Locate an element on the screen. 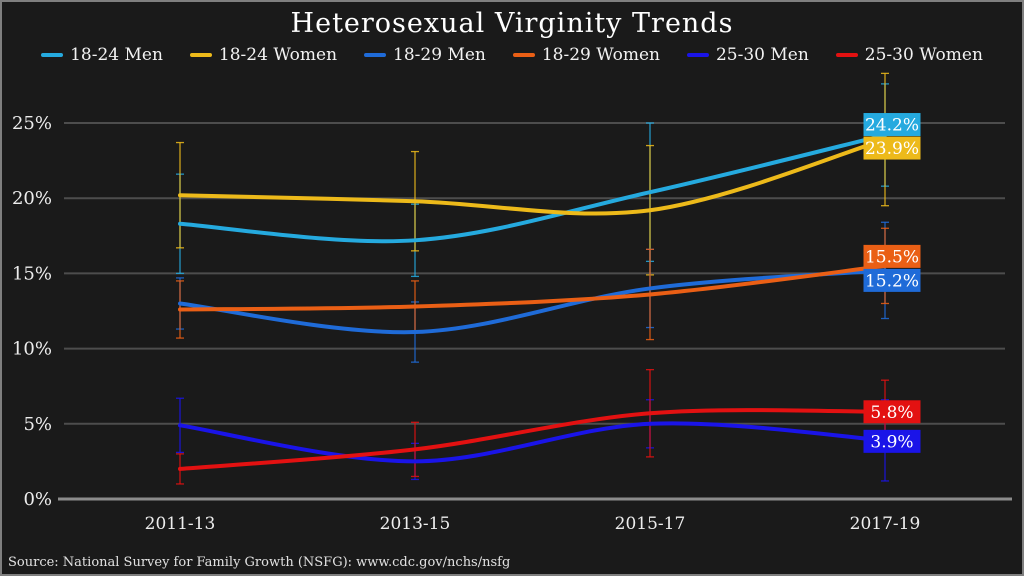 The width and height of the screenshot is (1024, 576). legend-item-label: 18-24 Men is located at coordinates (116, 55).